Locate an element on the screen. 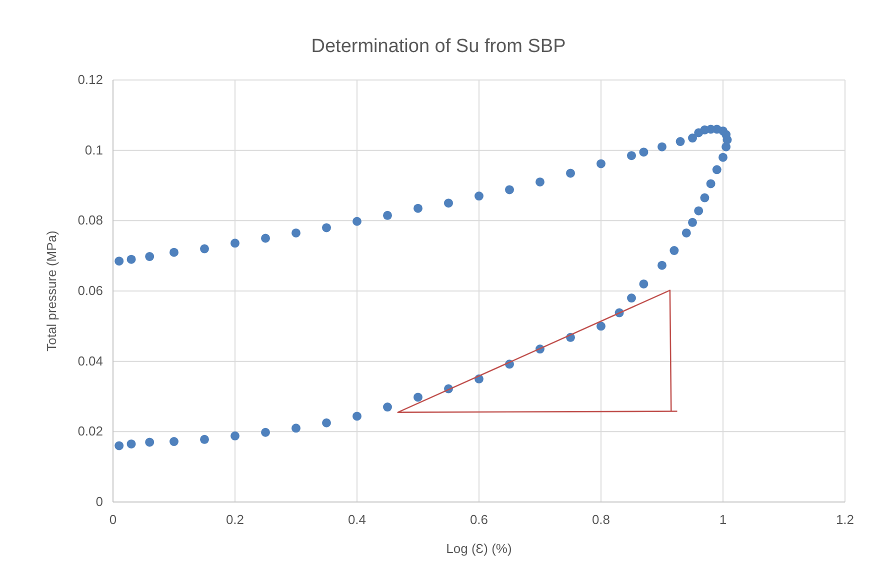 The height and width of the screenshot is (580, 877). x-tick-label: 0.8 is located at coordinates (601, 519).